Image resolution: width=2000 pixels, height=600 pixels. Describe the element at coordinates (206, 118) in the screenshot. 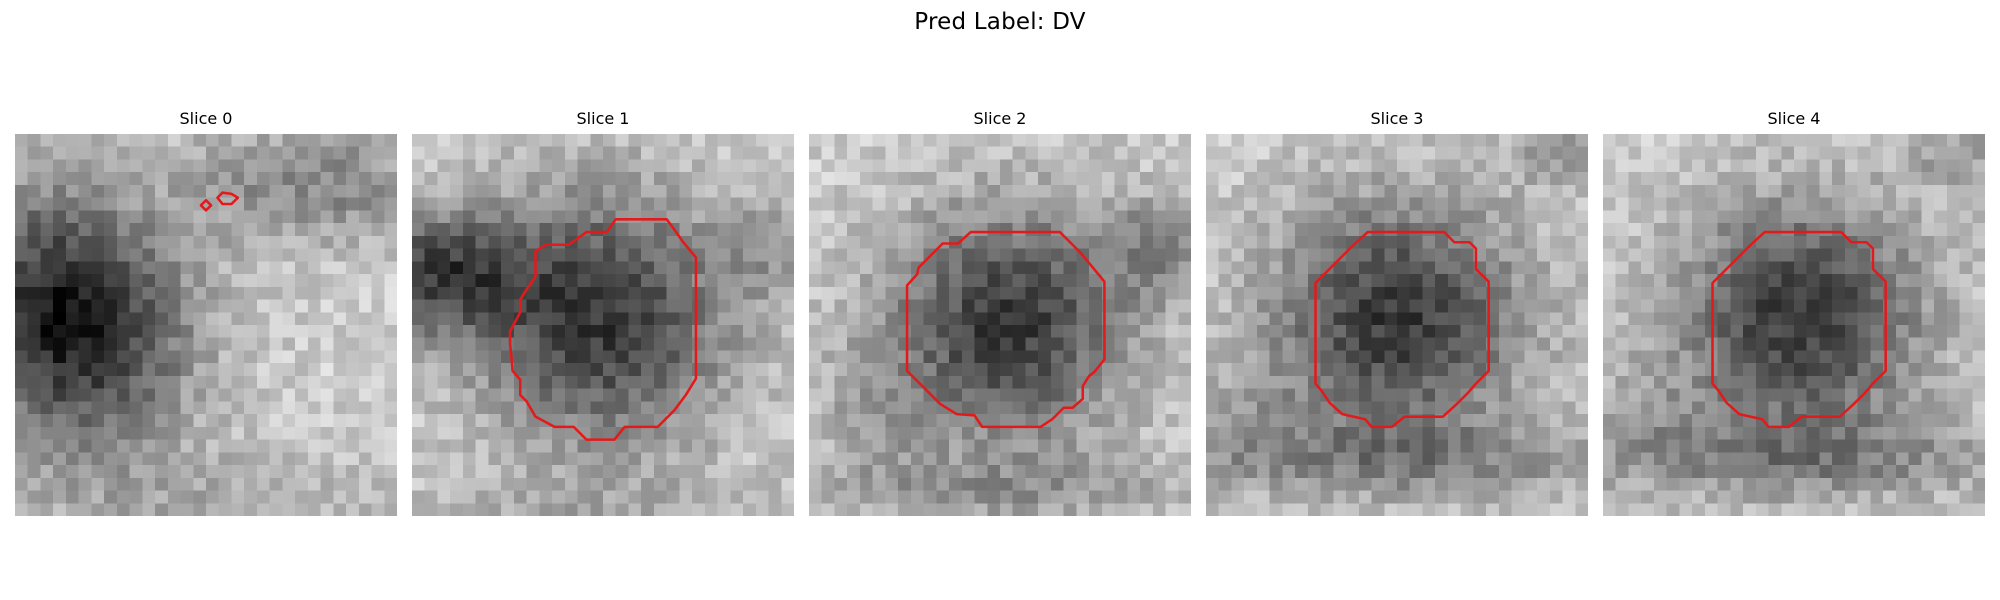

I see `slice-title: Slice 0` at that location.